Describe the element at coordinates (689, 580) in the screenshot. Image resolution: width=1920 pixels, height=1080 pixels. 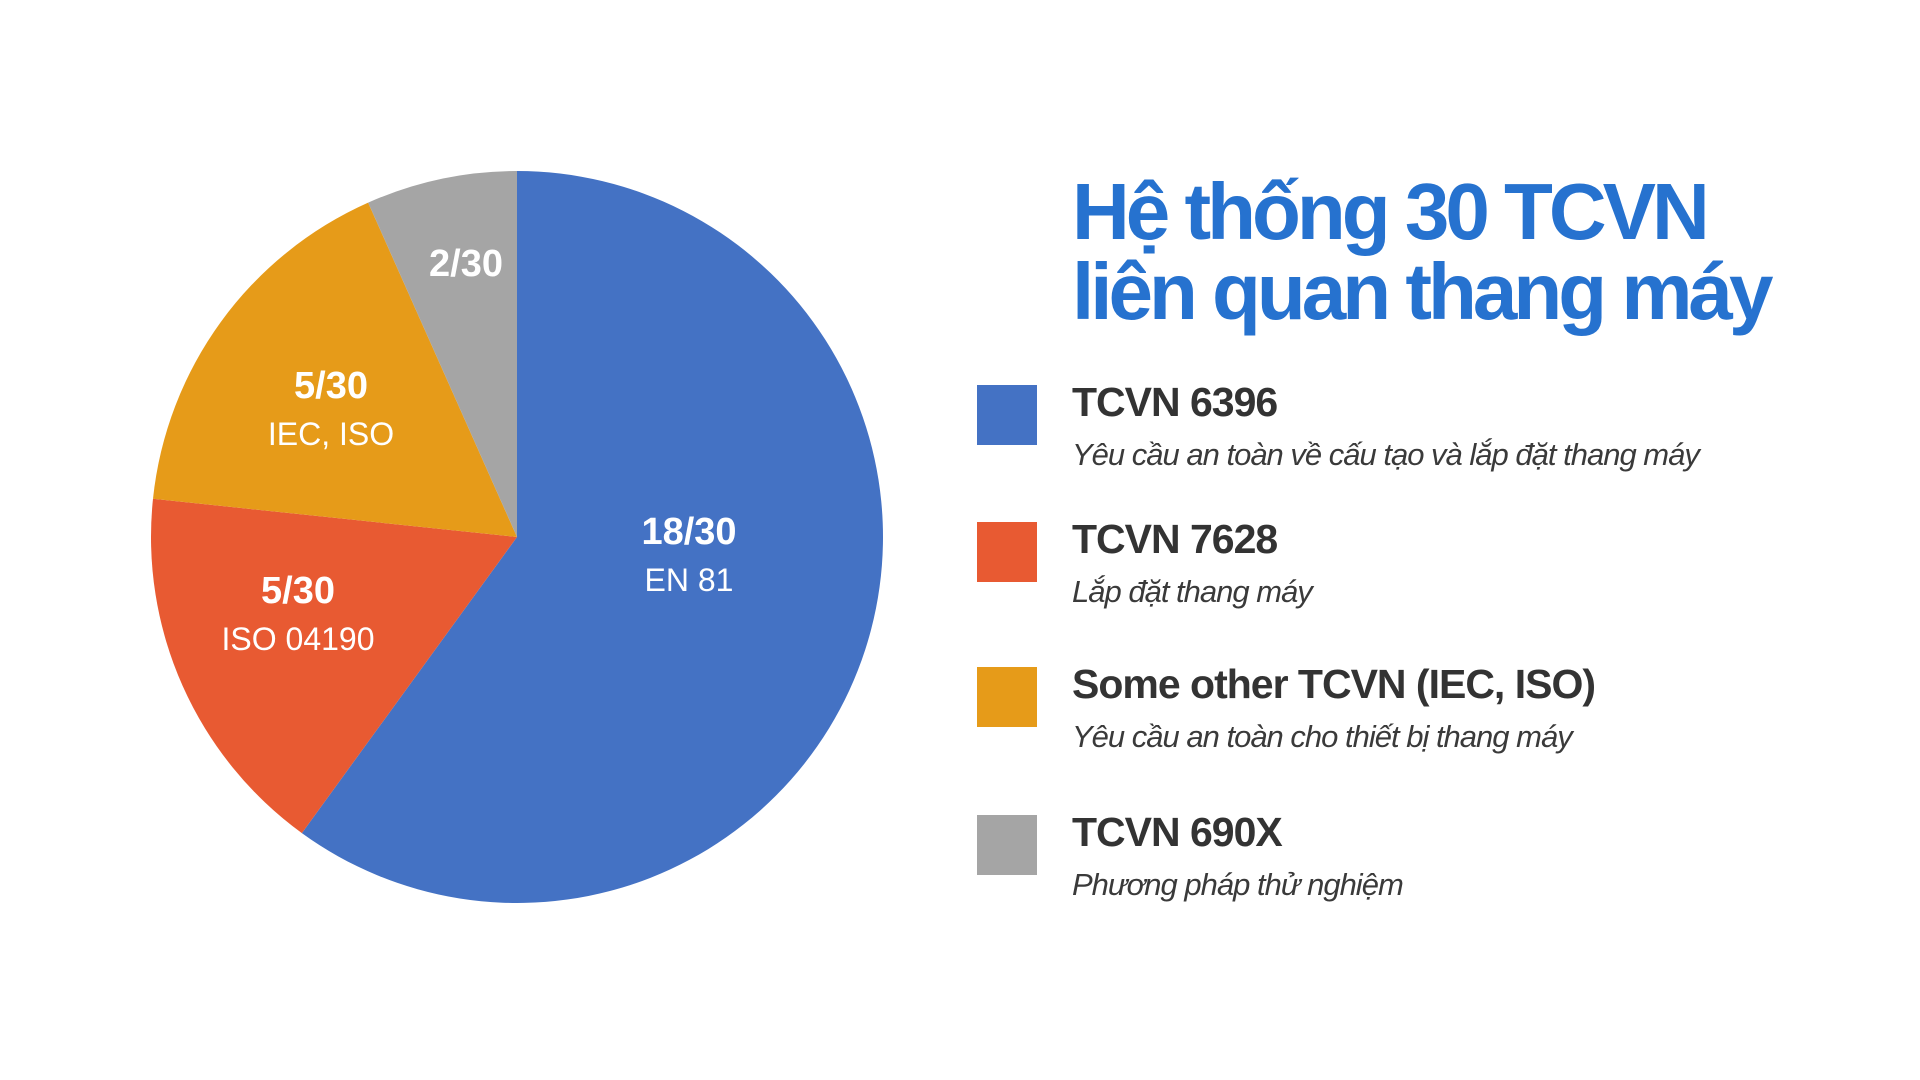
I see `slice-sub-label: EN 81` at that location.